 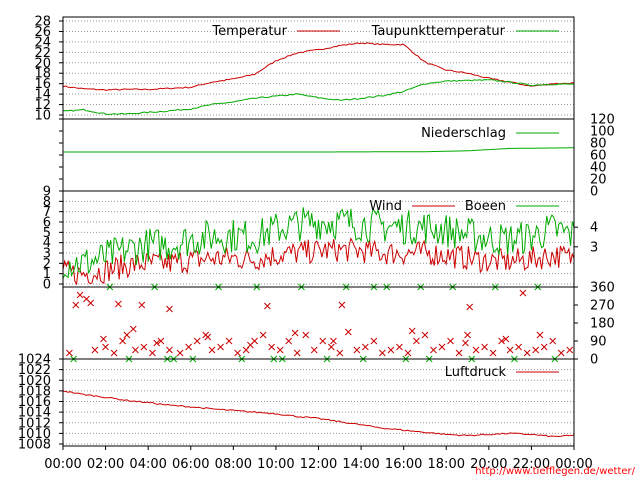 What do you see at coordinates (47, 233) in the screenshot?
I see `y-tick-label: 5` at bounding box center [47, 233].